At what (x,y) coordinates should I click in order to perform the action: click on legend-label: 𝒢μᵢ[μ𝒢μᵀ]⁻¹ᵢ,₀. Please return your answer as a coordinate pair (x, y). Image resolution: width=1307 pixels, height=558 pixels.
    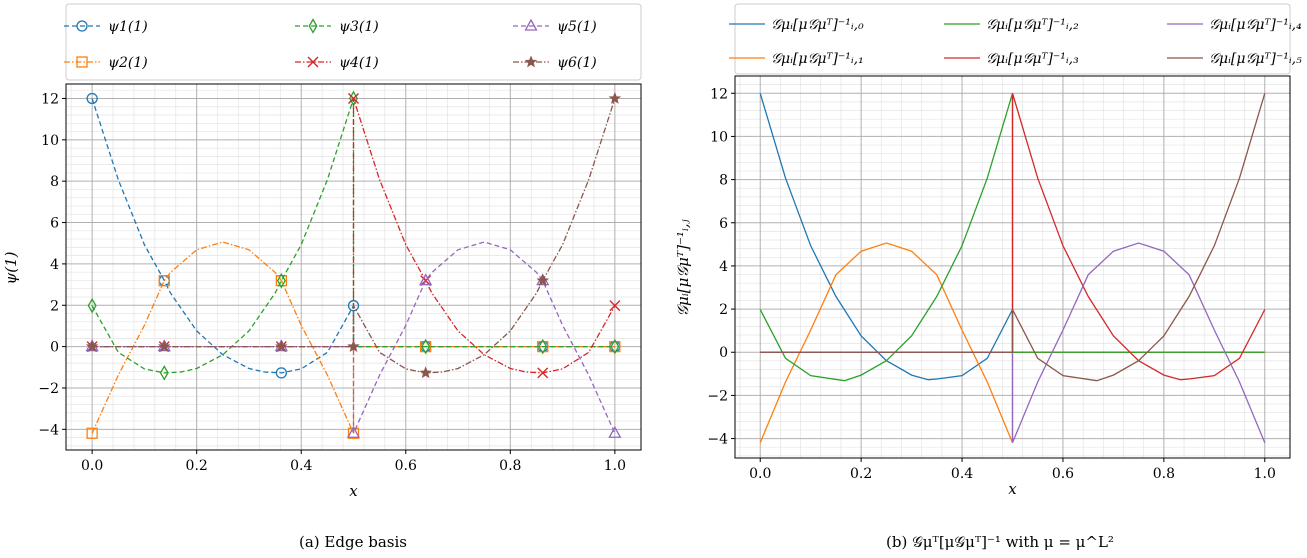
    Looking at the image, I should click on (817, 25).